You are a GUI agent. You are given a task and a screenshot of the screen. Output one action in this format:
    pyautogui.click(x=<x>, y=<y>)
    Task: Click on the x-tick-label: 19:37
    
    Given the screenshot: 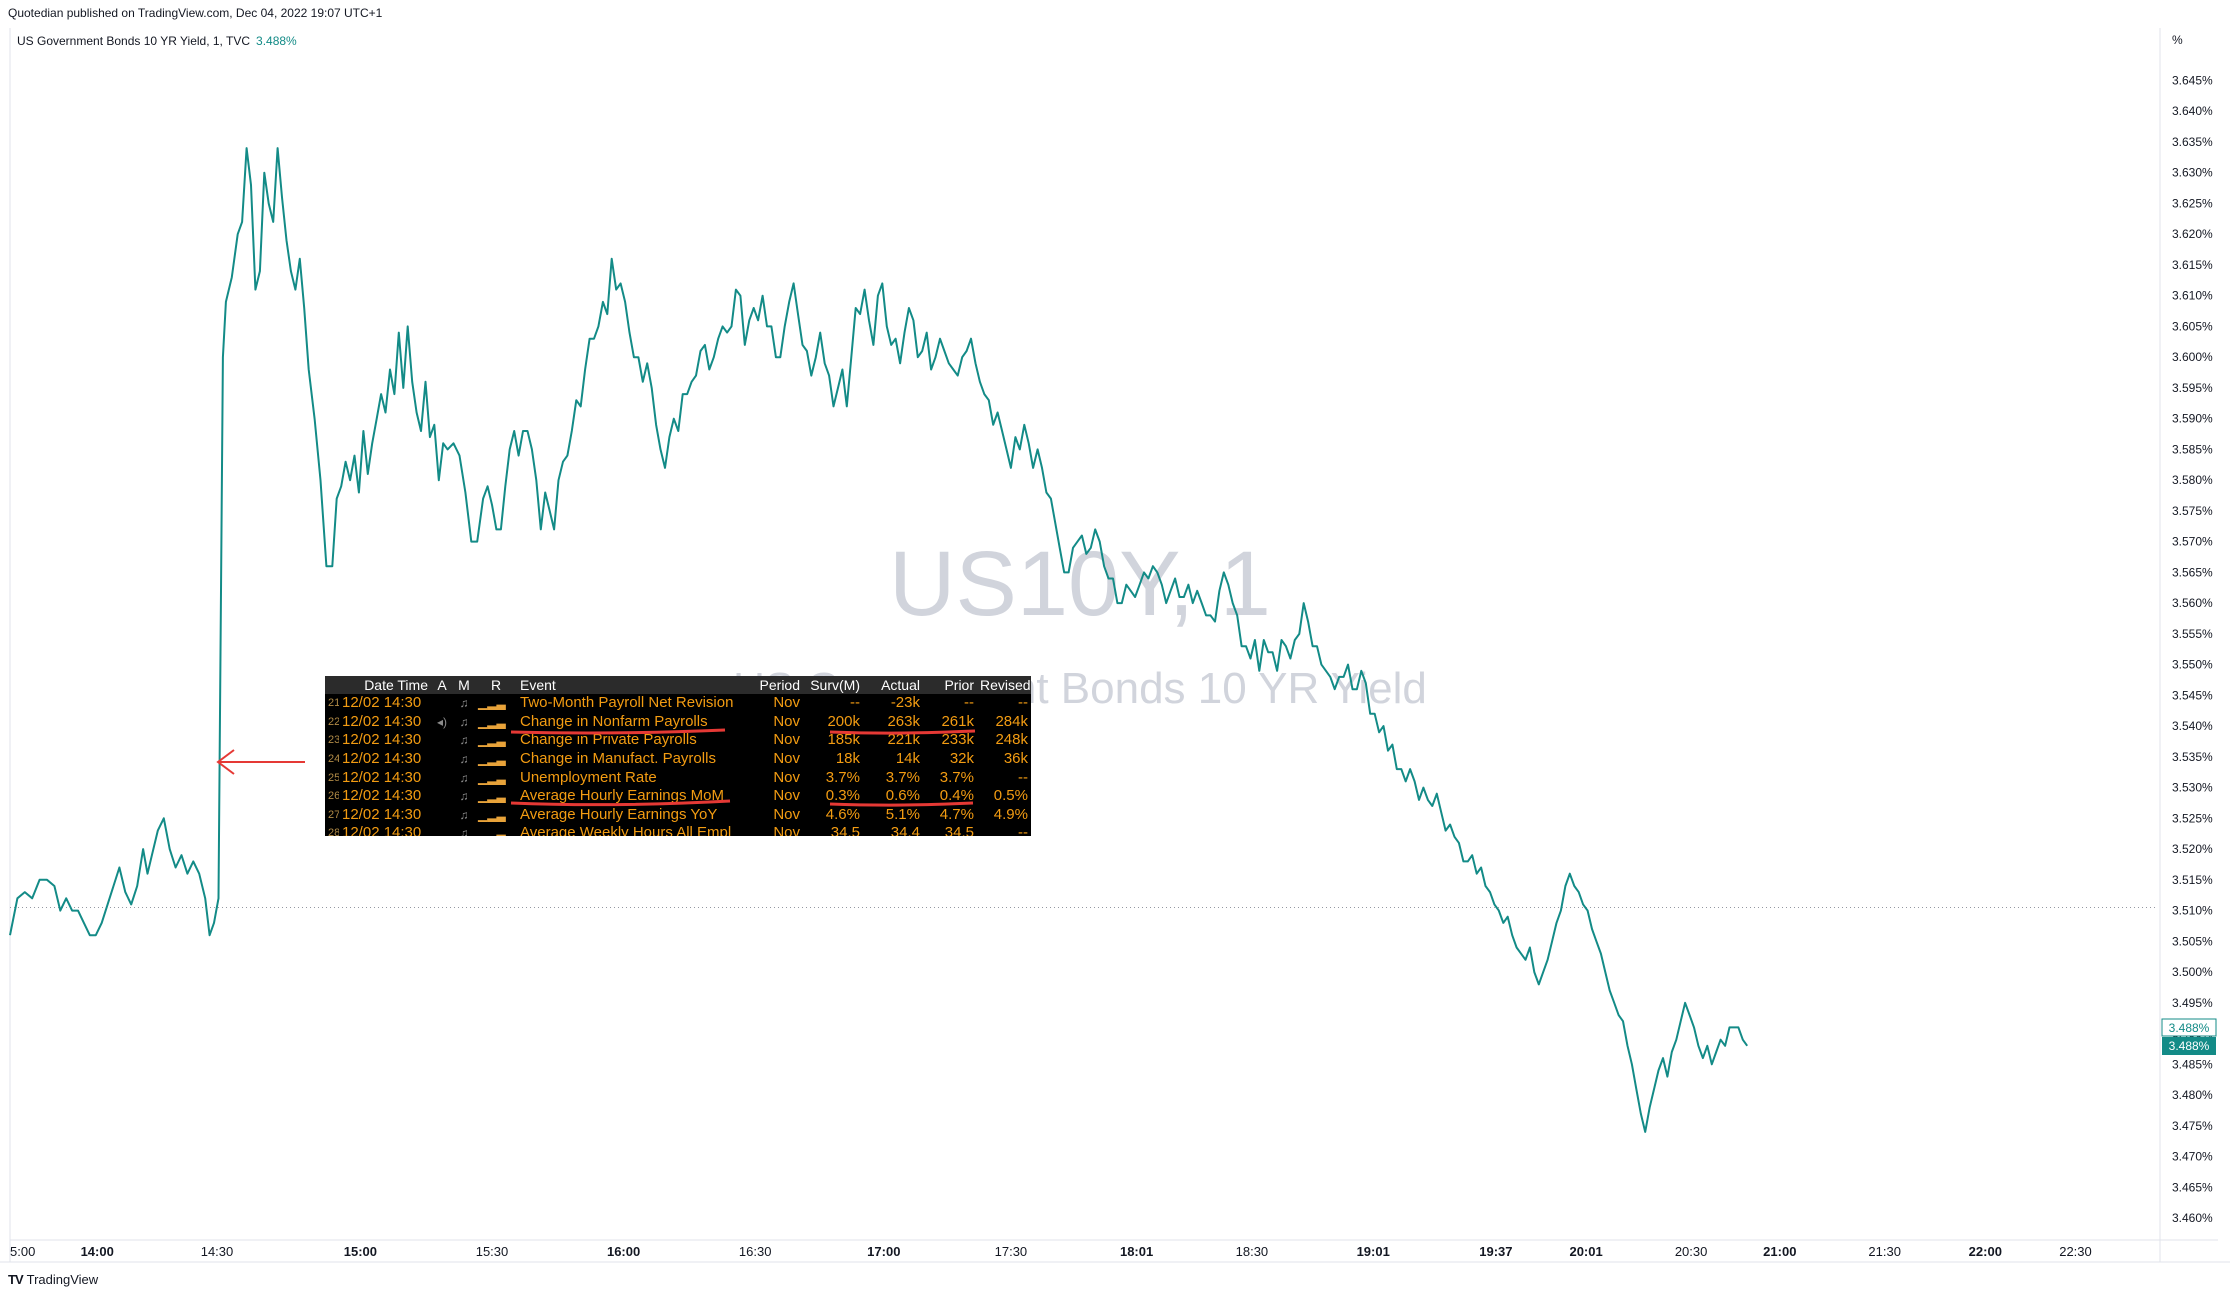 What is the action you would take?
    pyautogui.click(x=1495, y=1251)
    